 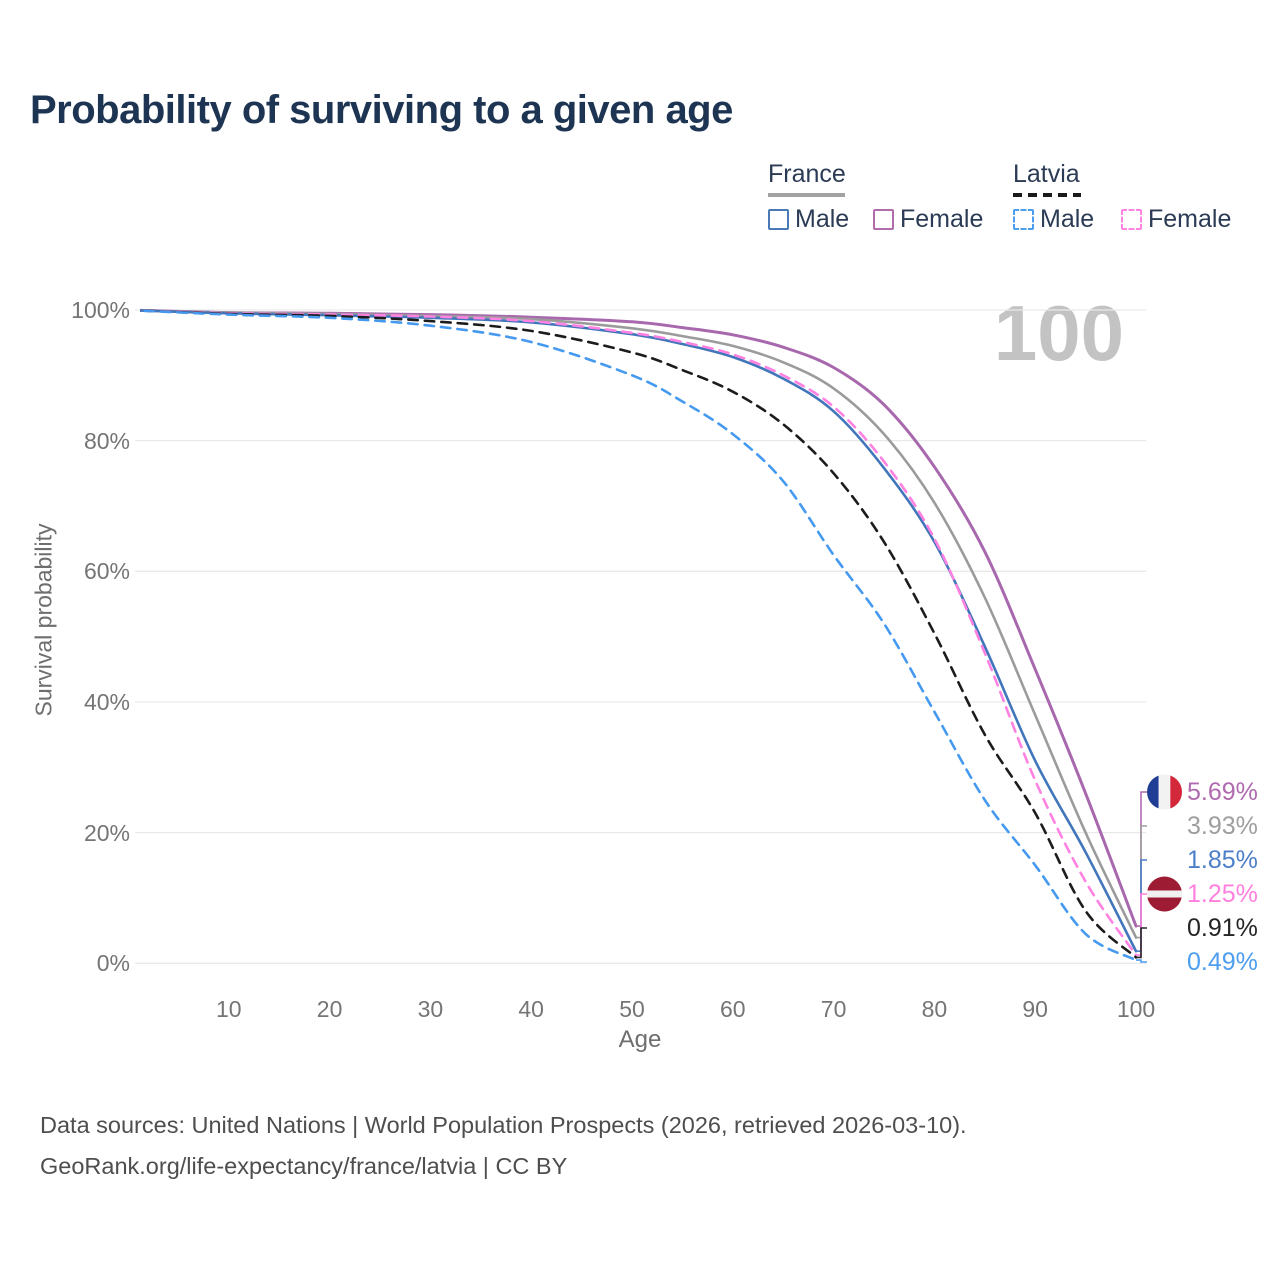 What do you see at coordinates (934, 1009) in the screenshot?
I see `x-tick-label-80: 80` at bounding box center [934, 1009].